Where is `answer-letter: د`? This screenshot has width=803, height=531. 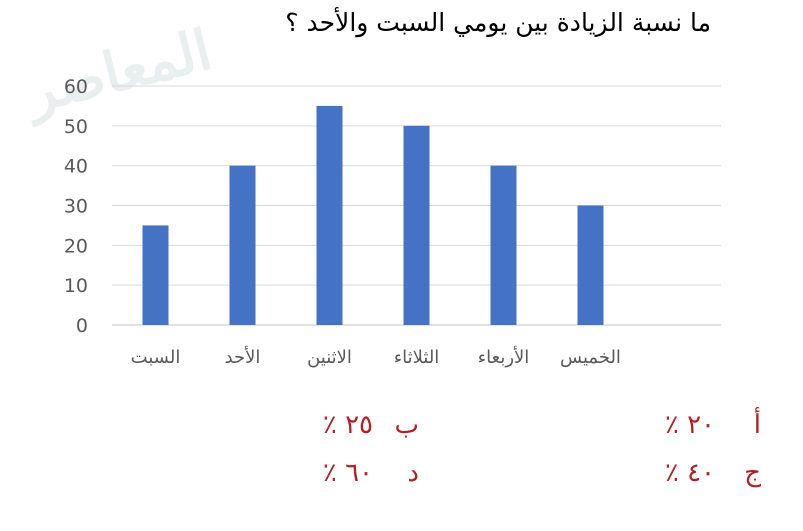 answer-letter: د is located at coordinates (413, 473).